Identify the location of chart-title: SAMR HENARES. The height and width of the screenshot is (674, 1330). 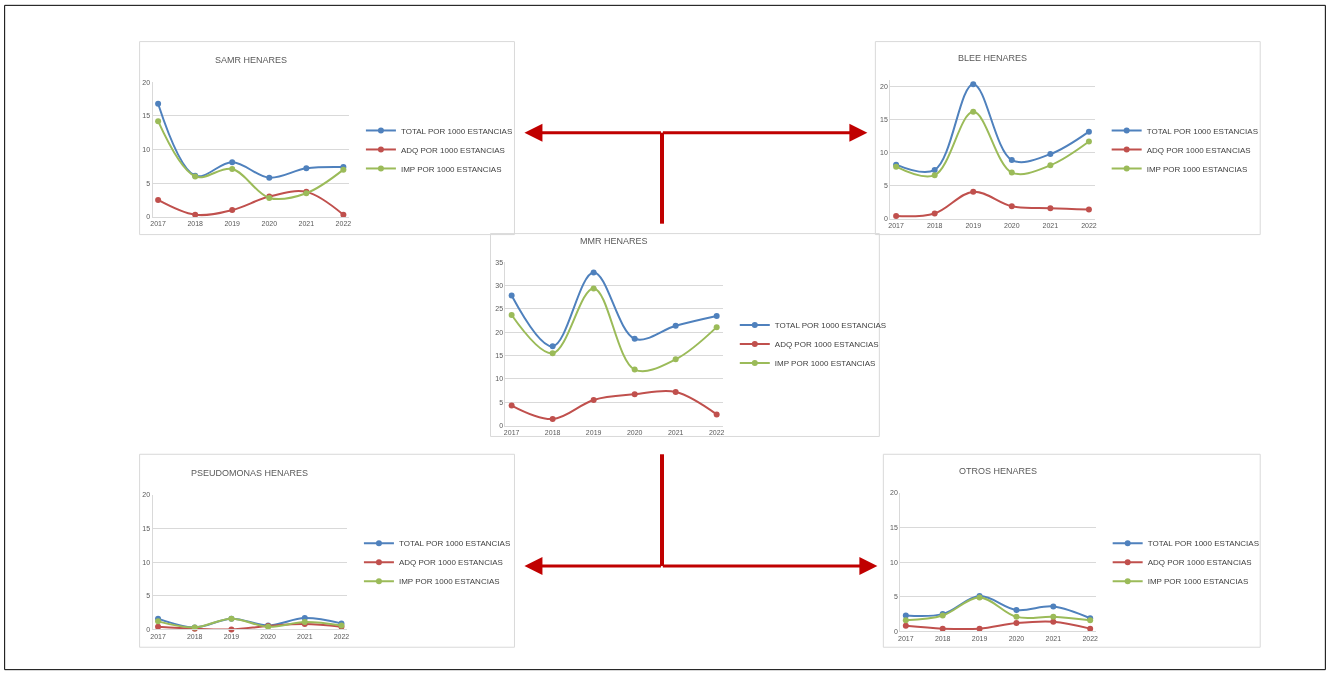
(251, 60).